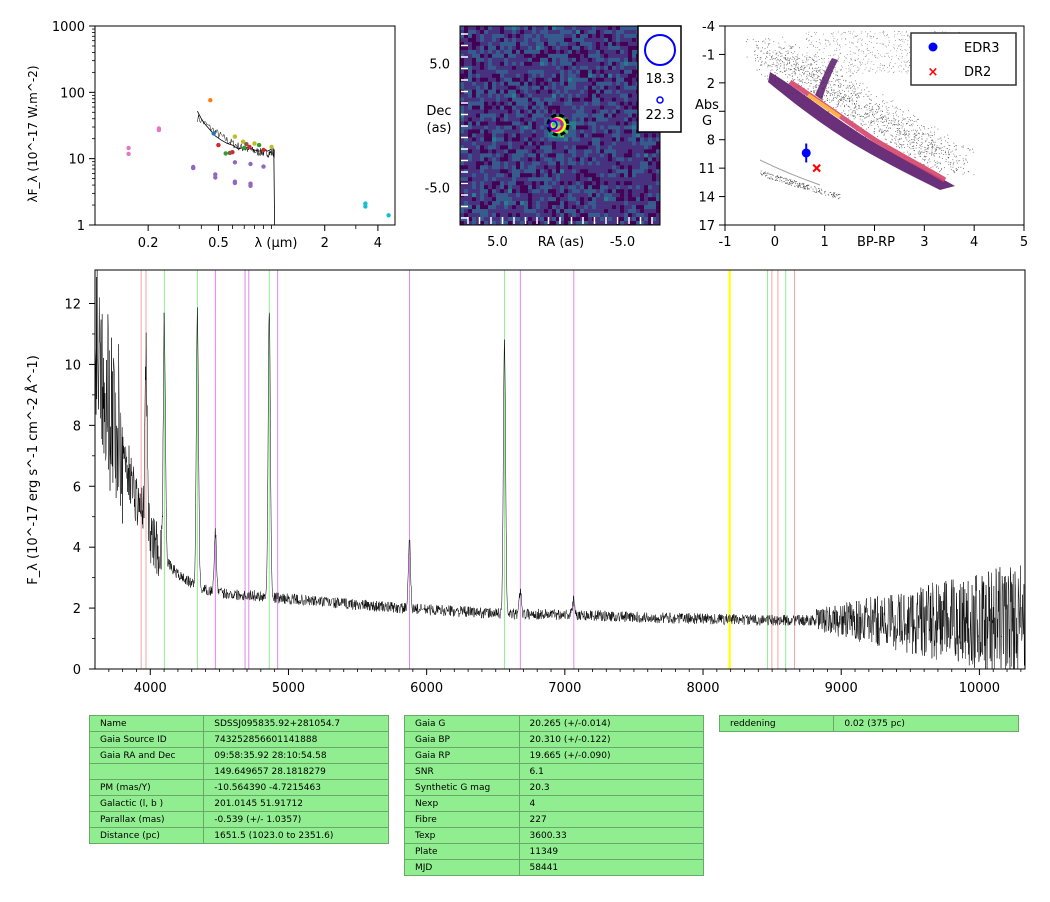 This screenshot has height=902, width=1050. I want to click on legend-mag-2: 22.3, so click(660, 115).